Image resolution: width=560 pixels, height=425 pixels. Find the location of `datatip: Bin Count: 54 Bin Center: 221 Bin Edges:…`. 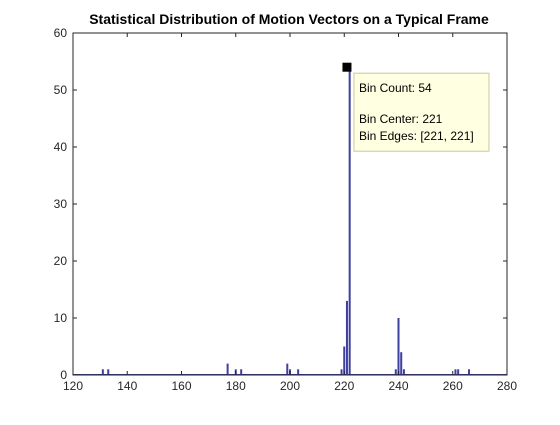

datatip: Bin Count: 54 Bin Center: 221 Bin Edges:… is located at coordinates (421, 112).